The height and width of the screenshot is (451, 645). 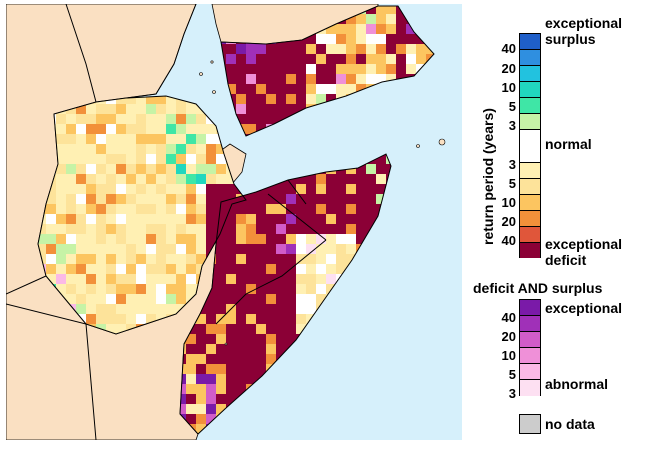 I want to click on tick-both-20: 20, so click(x=508, y=336).